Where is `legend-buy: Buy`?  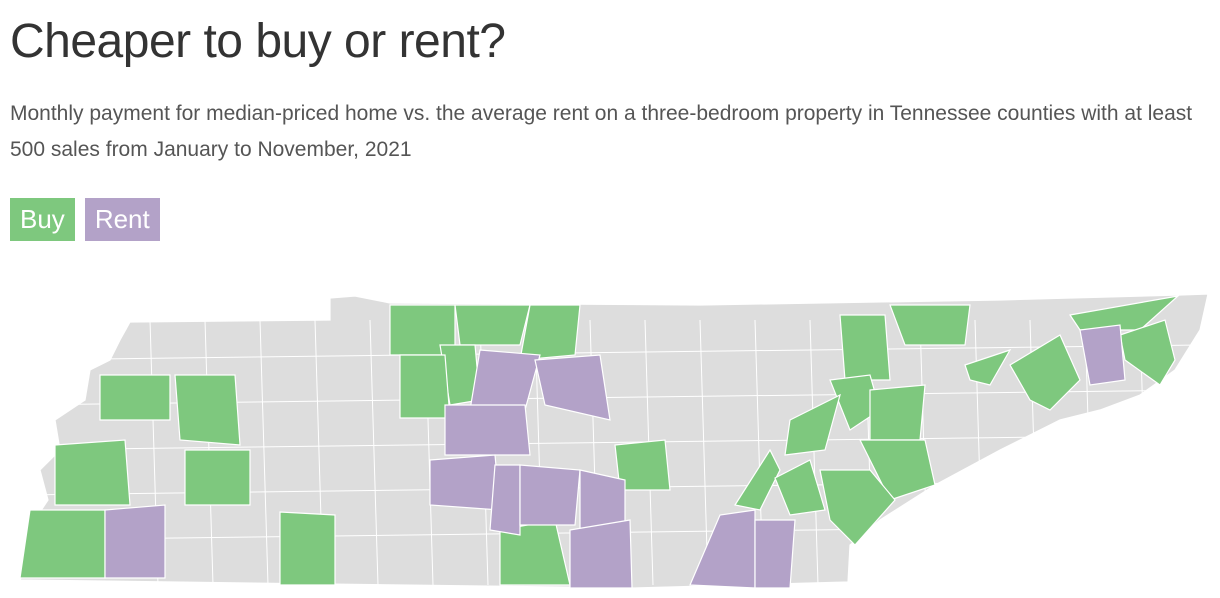
legend-buy: Buy is located at coordinates (42, 219).